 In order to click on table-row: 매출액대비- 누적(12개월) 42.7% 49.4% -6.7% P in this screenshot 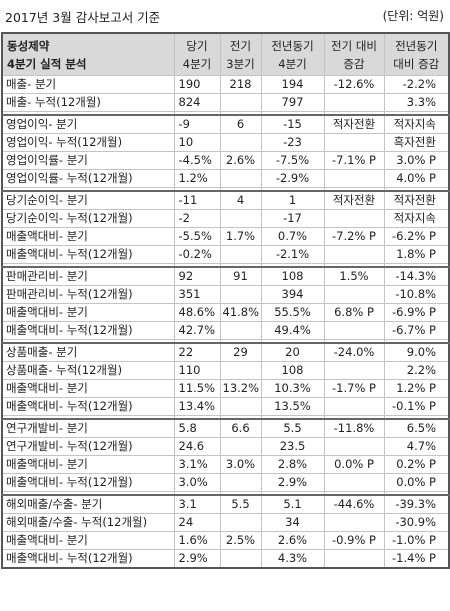, I will do `click(225, 330)`.